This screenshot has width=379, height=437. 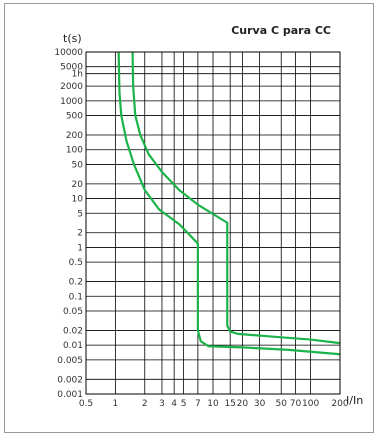 What do you see at coordinates (73, 331) in the screenshot?
I see `y-tick-label: 0.02` at bounding box center [73, 331].